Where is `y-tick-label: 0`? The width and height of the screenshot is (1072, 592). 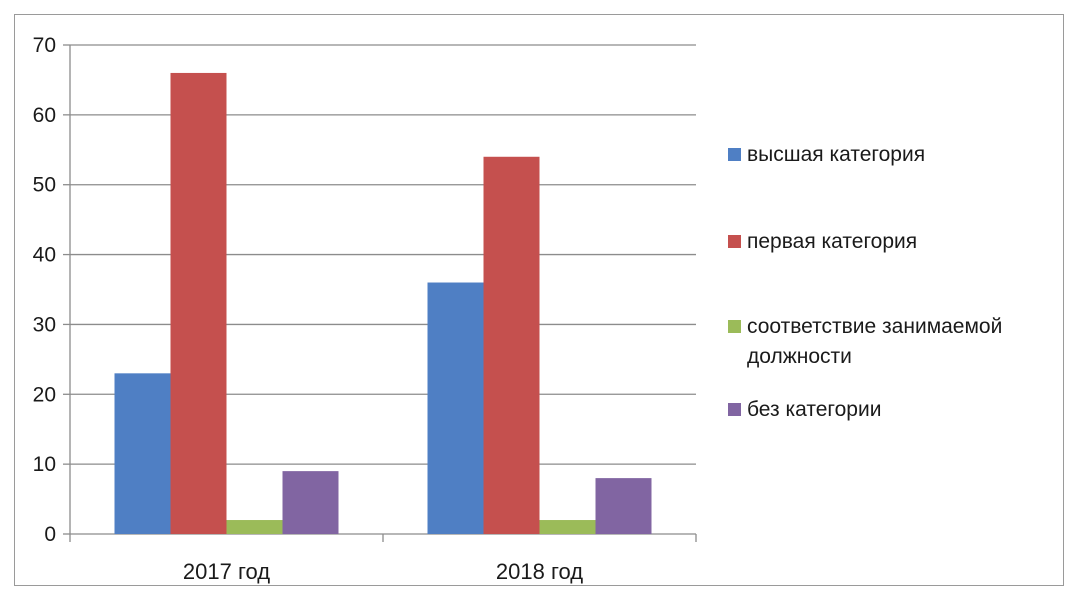
y-tick-label: 0 is located at coordinates (50, 534).